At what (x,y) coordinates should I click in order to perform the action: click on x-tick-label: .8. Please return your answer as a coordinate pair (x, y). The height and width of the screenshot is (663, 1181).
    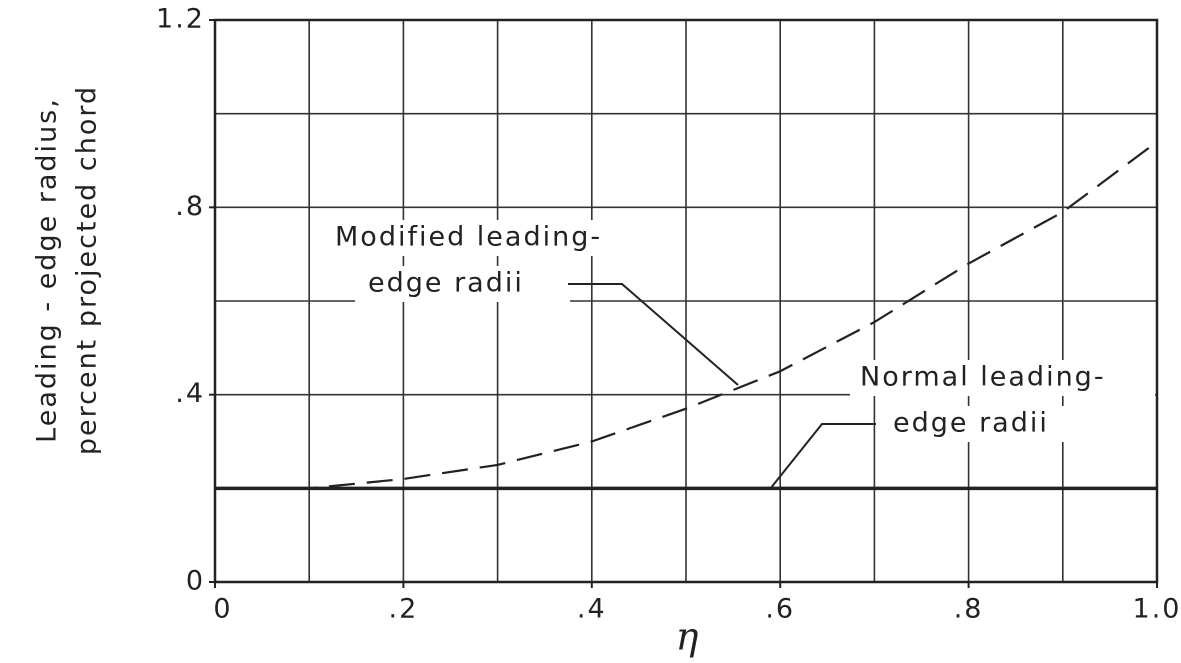
    Looking at the image, I should click on (969, 609).